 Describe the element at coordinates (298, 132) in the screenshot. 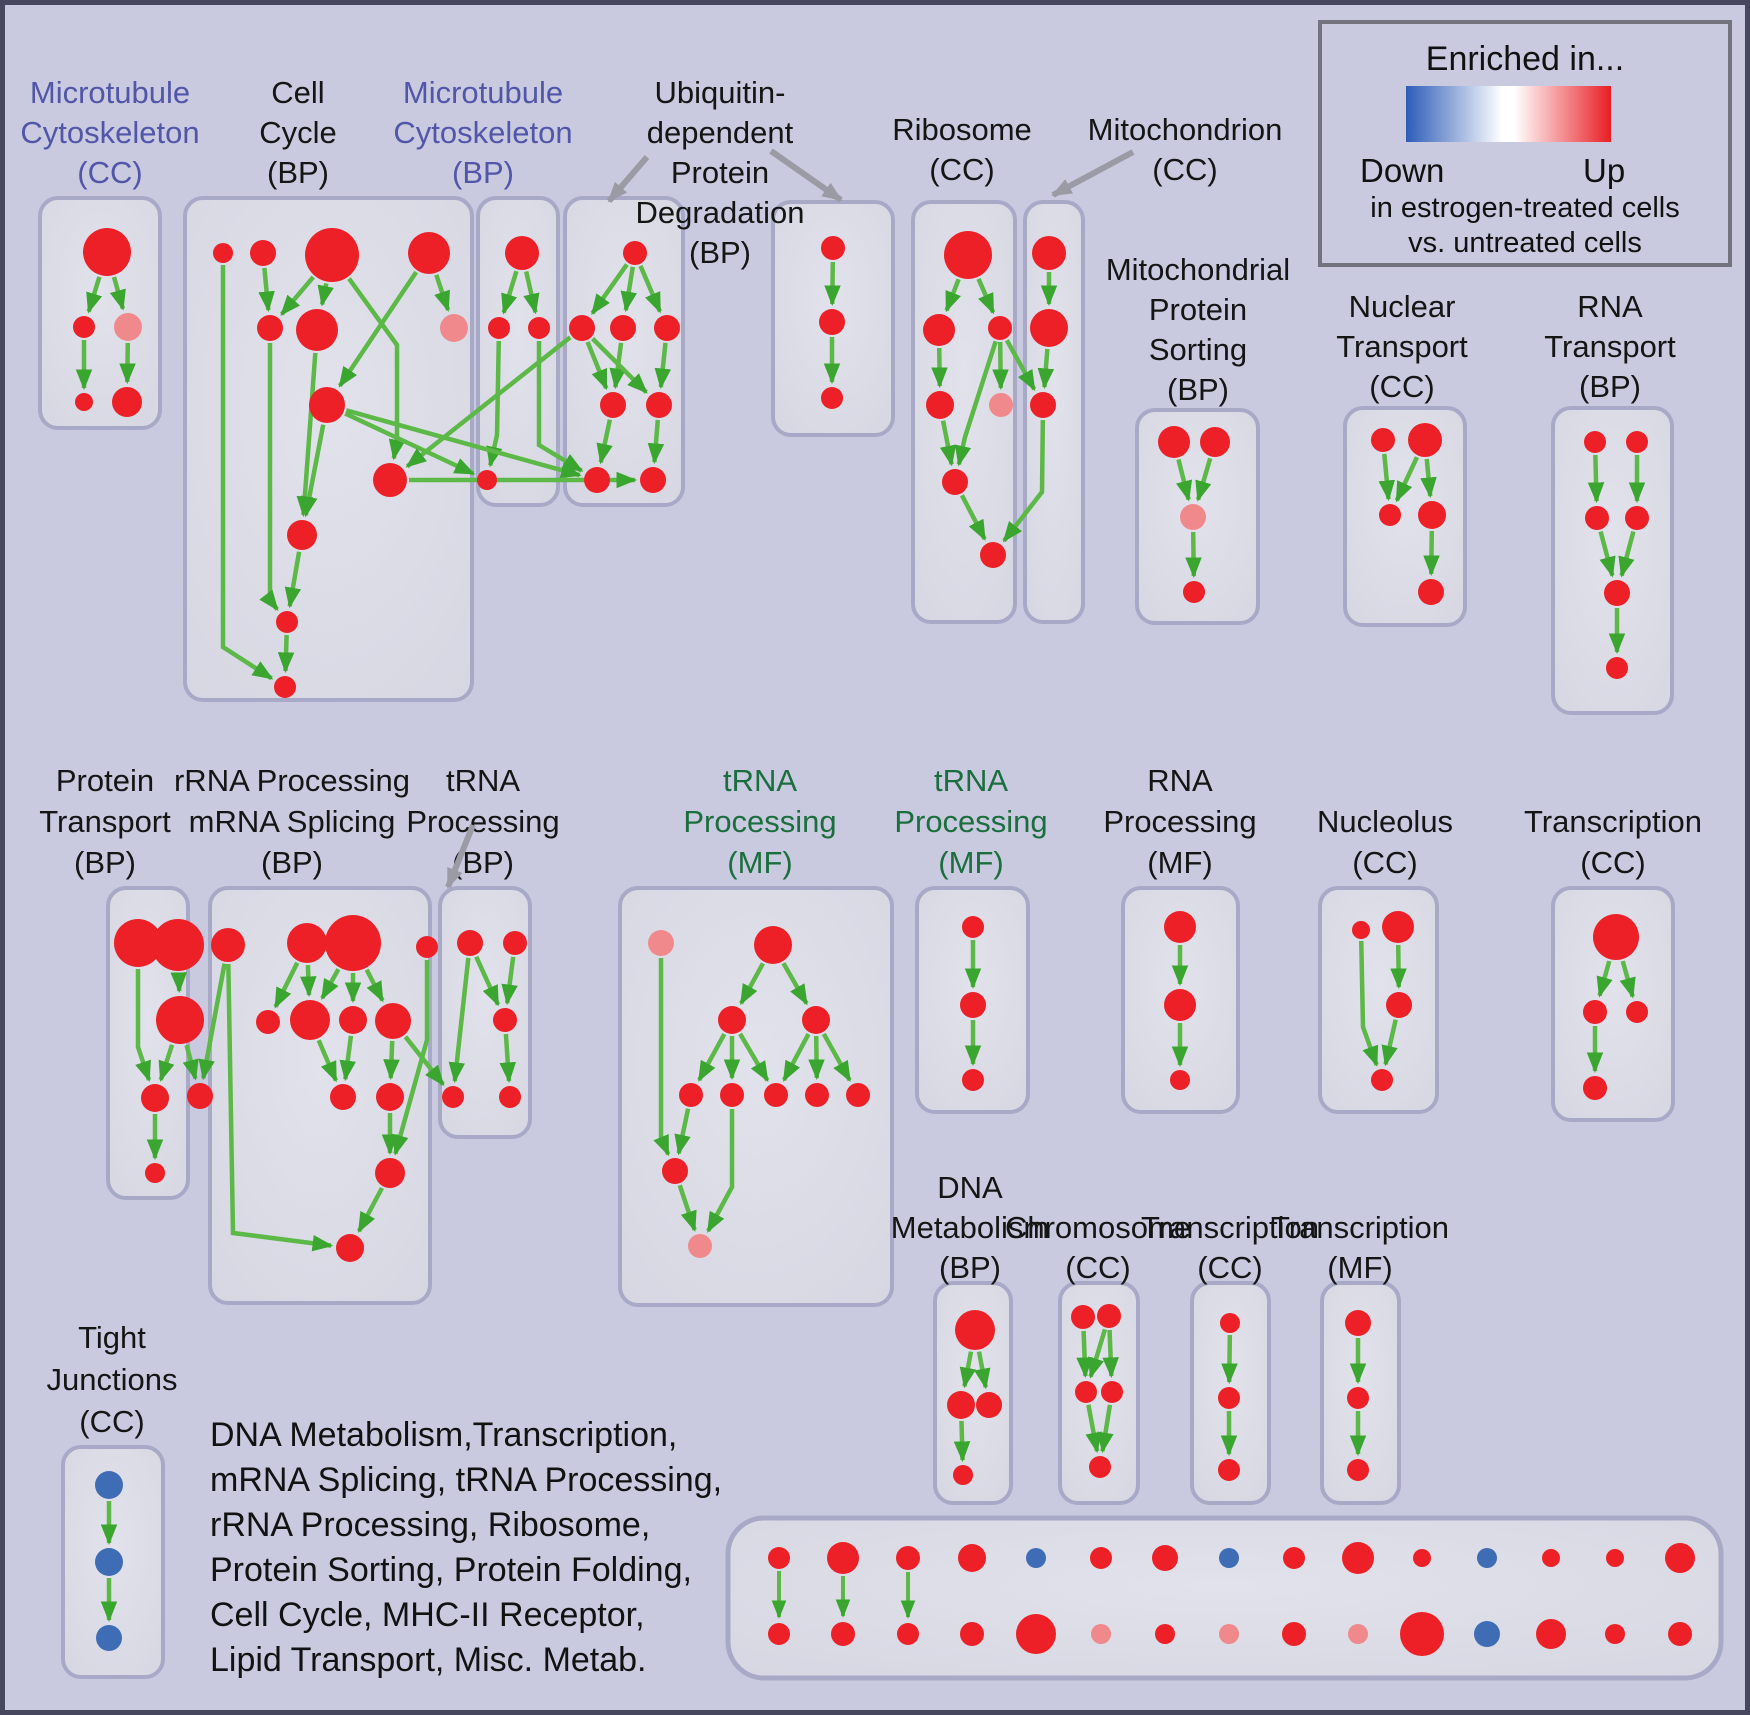

I see `cluster-label-cell-cycle: Cell Cycle (BP)` at that location.